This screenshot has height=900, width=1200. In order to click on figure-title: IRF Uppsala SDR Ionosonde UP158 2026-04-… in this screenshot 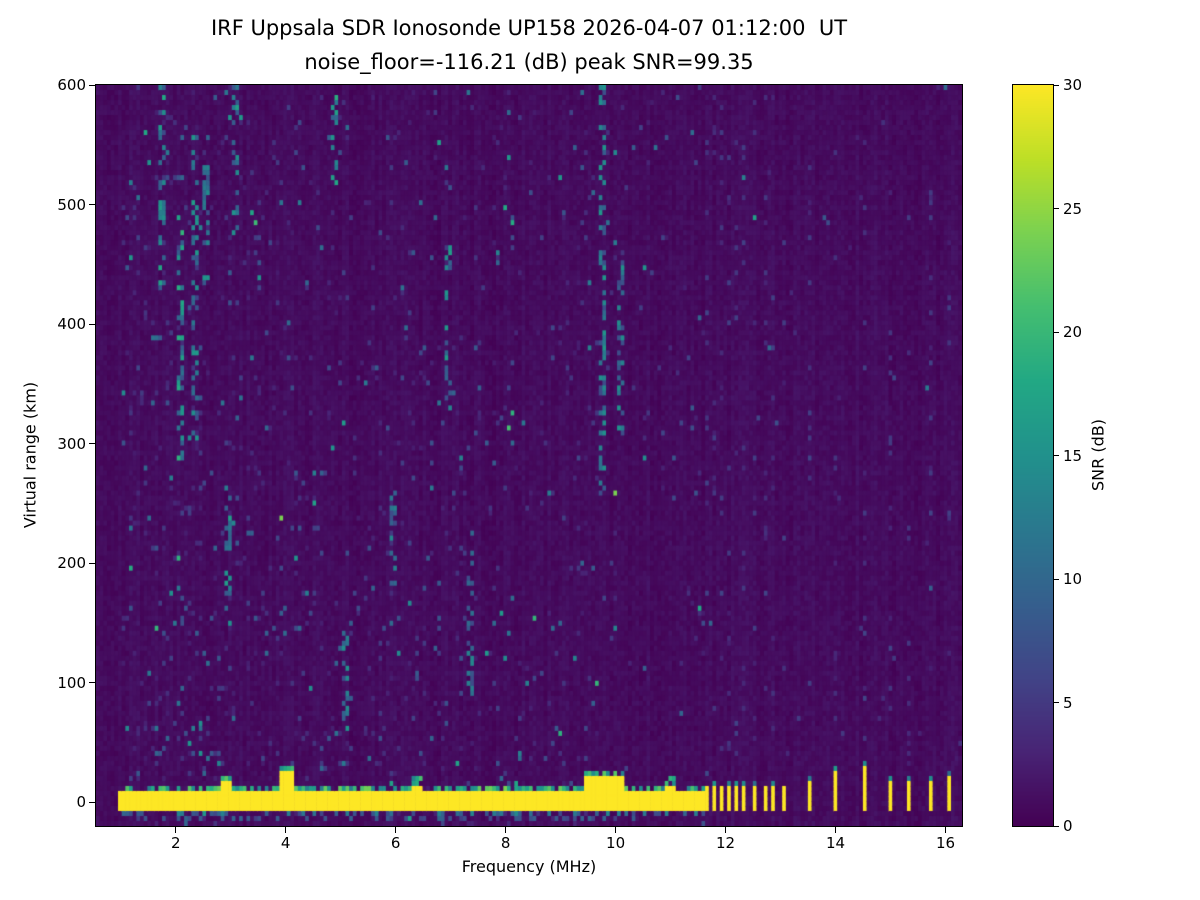, I will do `click(529, 28)`.